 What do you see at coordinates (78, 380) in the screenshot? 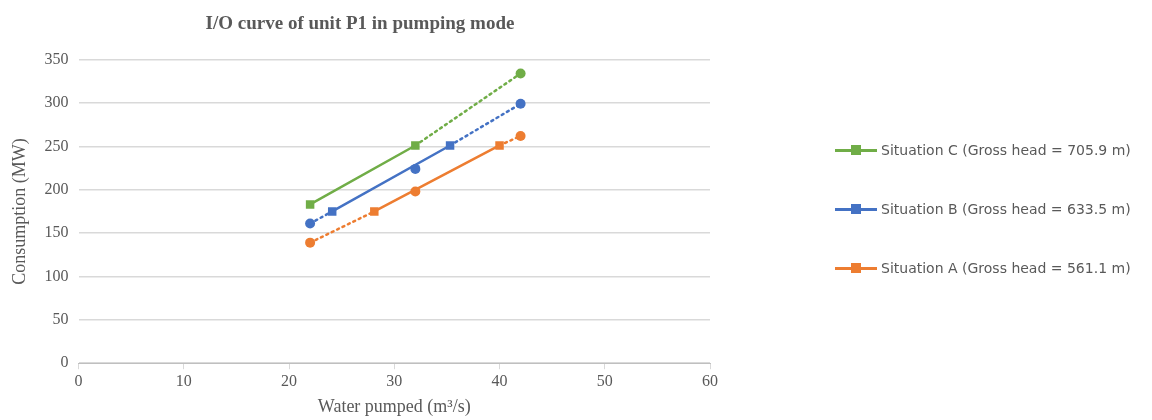
I see `x-tick-label: 0` at bounding box center [78, 380].